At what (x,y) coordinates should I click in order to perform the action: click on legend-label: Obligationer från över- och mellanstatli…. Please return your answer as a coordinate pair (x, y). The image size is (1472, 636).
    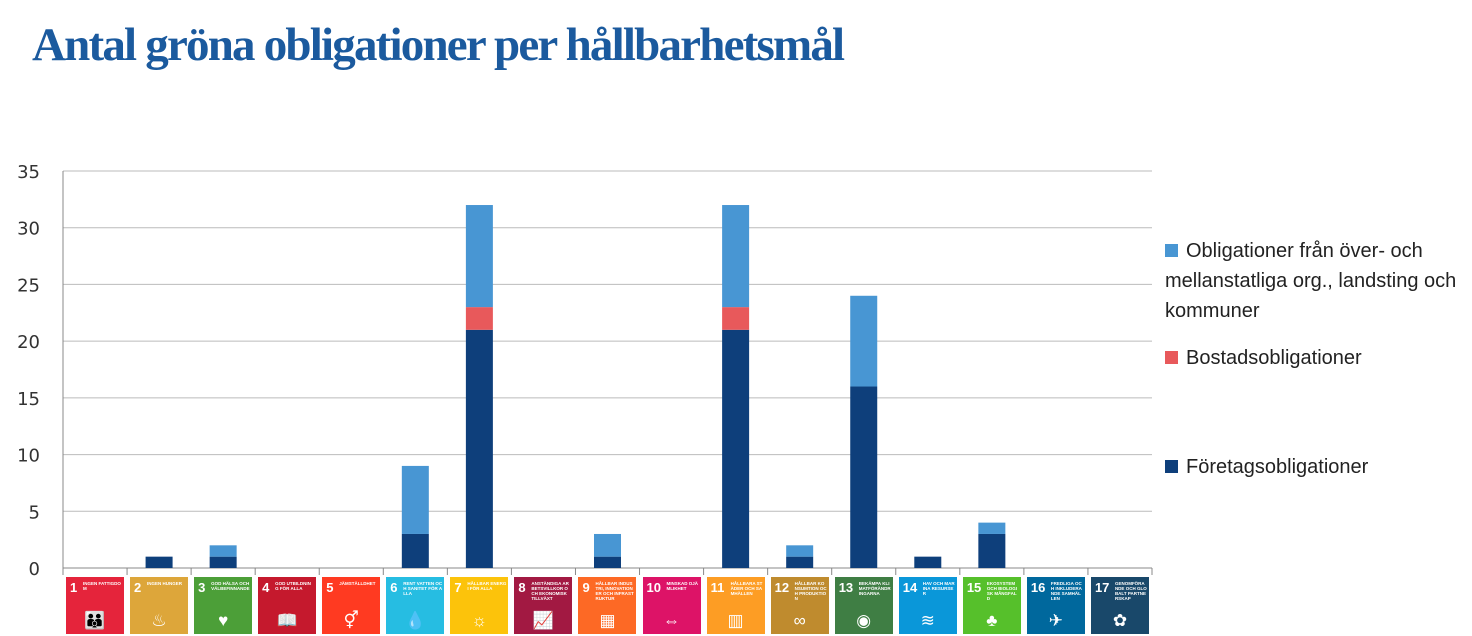
    Looking at the image, I should click on (1311, 281).